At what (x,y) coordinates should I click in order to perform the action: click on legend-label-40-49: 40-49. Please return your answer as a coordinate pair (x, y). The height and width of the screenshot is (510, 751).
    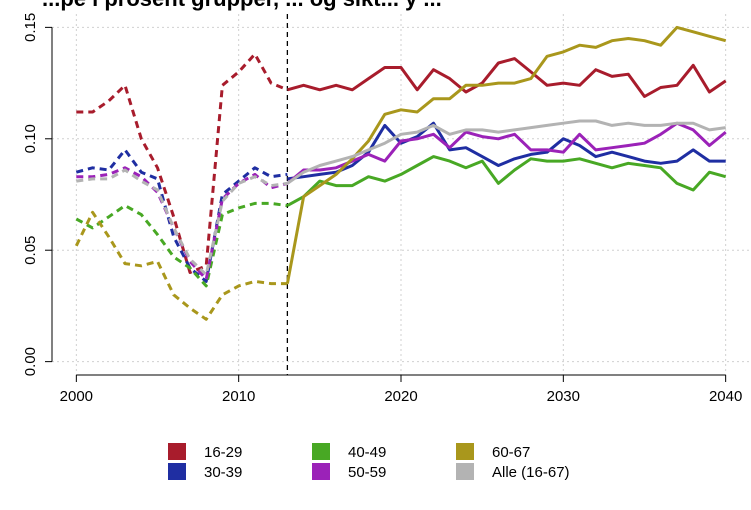
    Looking at the image, I should click on (367, 452).